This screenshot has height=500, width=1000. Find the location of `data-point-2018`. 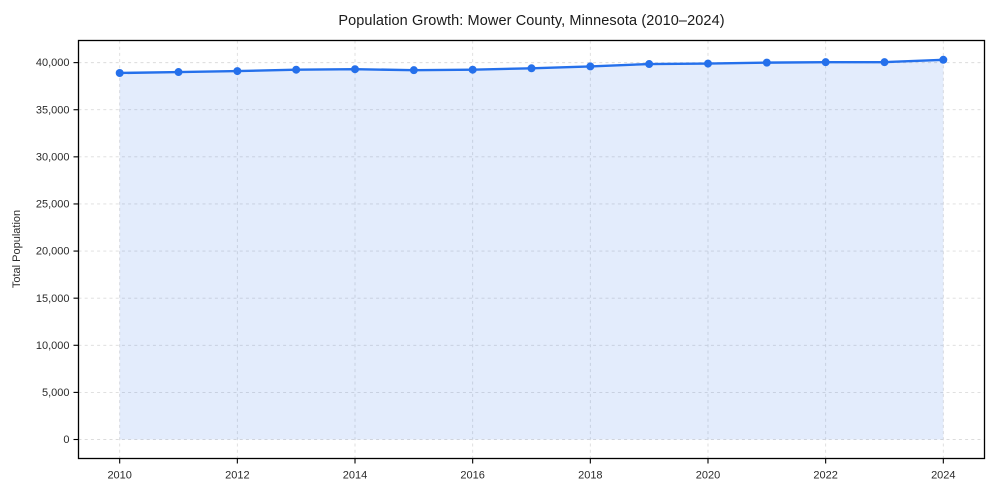

data-point-2018 is located at coordinates (590, 66).